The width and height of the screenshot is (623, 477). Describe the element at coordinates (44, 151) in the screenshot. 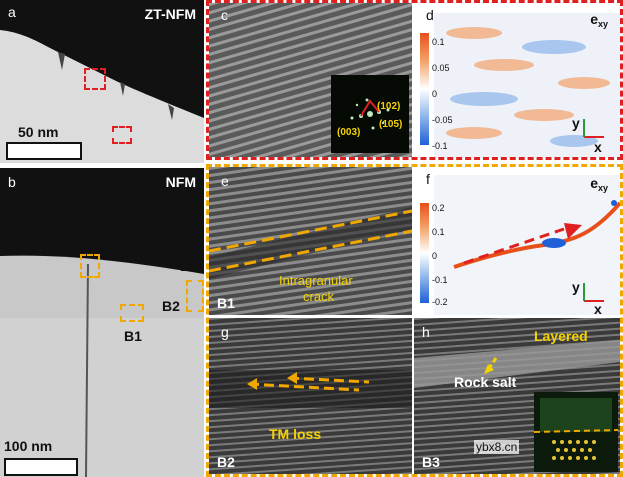

I see `panel-a-scalebar` at that location.